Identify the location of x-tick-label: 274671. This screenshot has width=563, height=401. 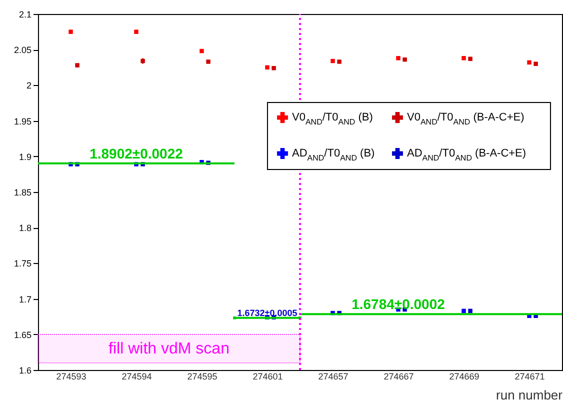
(529, 377).